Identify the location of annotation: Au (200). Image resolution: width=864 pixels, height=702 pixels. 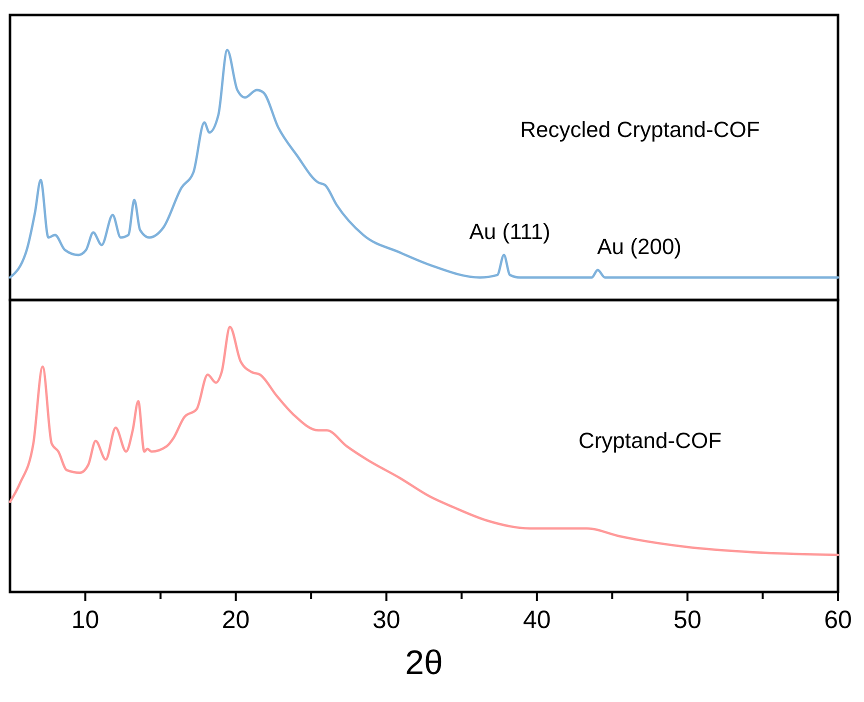
(639, 246).